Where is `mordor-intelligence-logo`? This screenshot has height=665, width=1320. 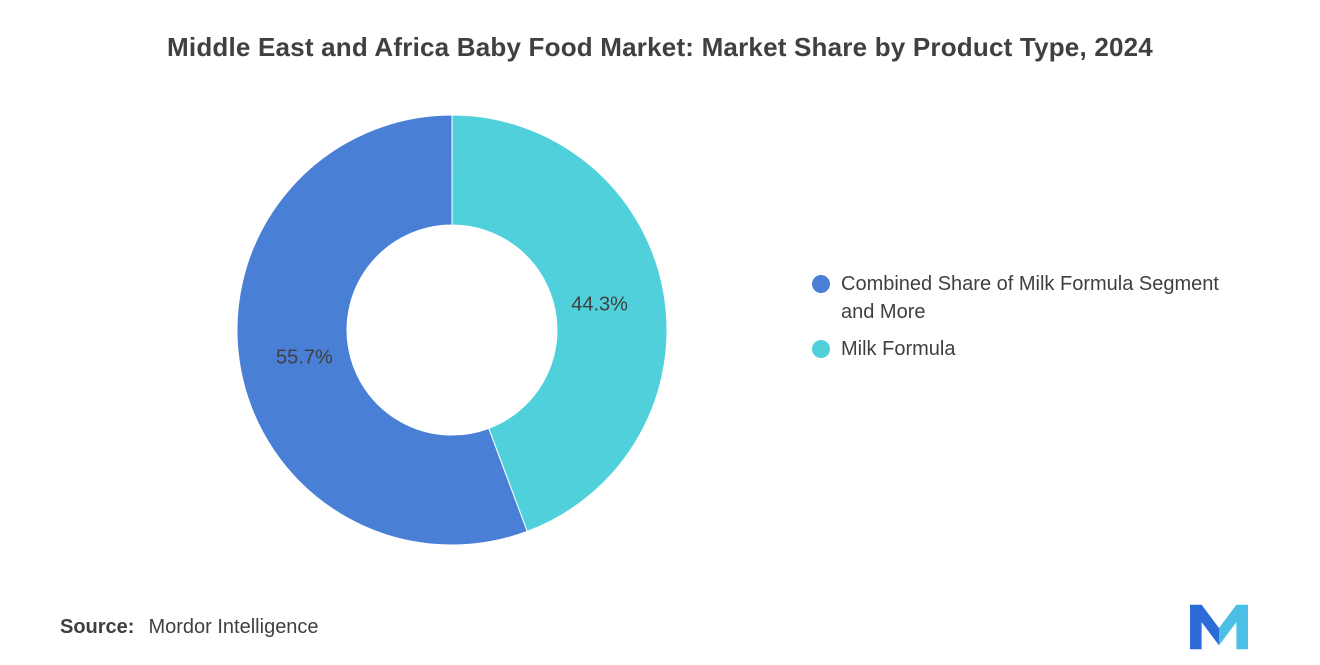 mordor-intelligence-logo is located at coordinates (1219, 627).